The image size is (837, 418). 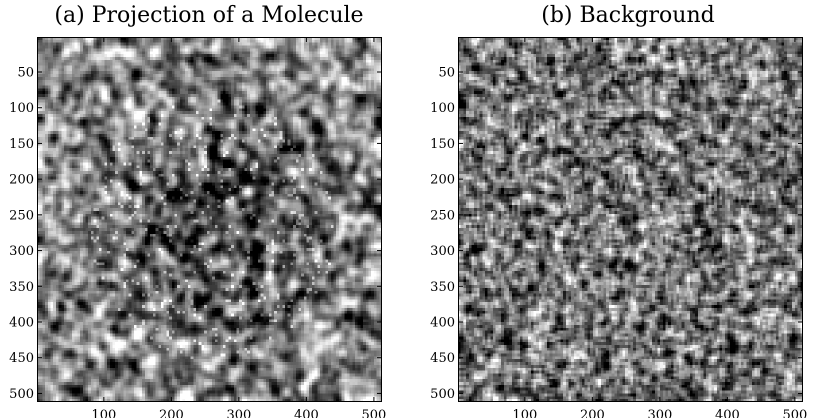 What do you see at coordinates (209, 15) in the screenshot?
I see `chart-title-a: (a) Projection of a Molecule` at bounding box center [209, 15].